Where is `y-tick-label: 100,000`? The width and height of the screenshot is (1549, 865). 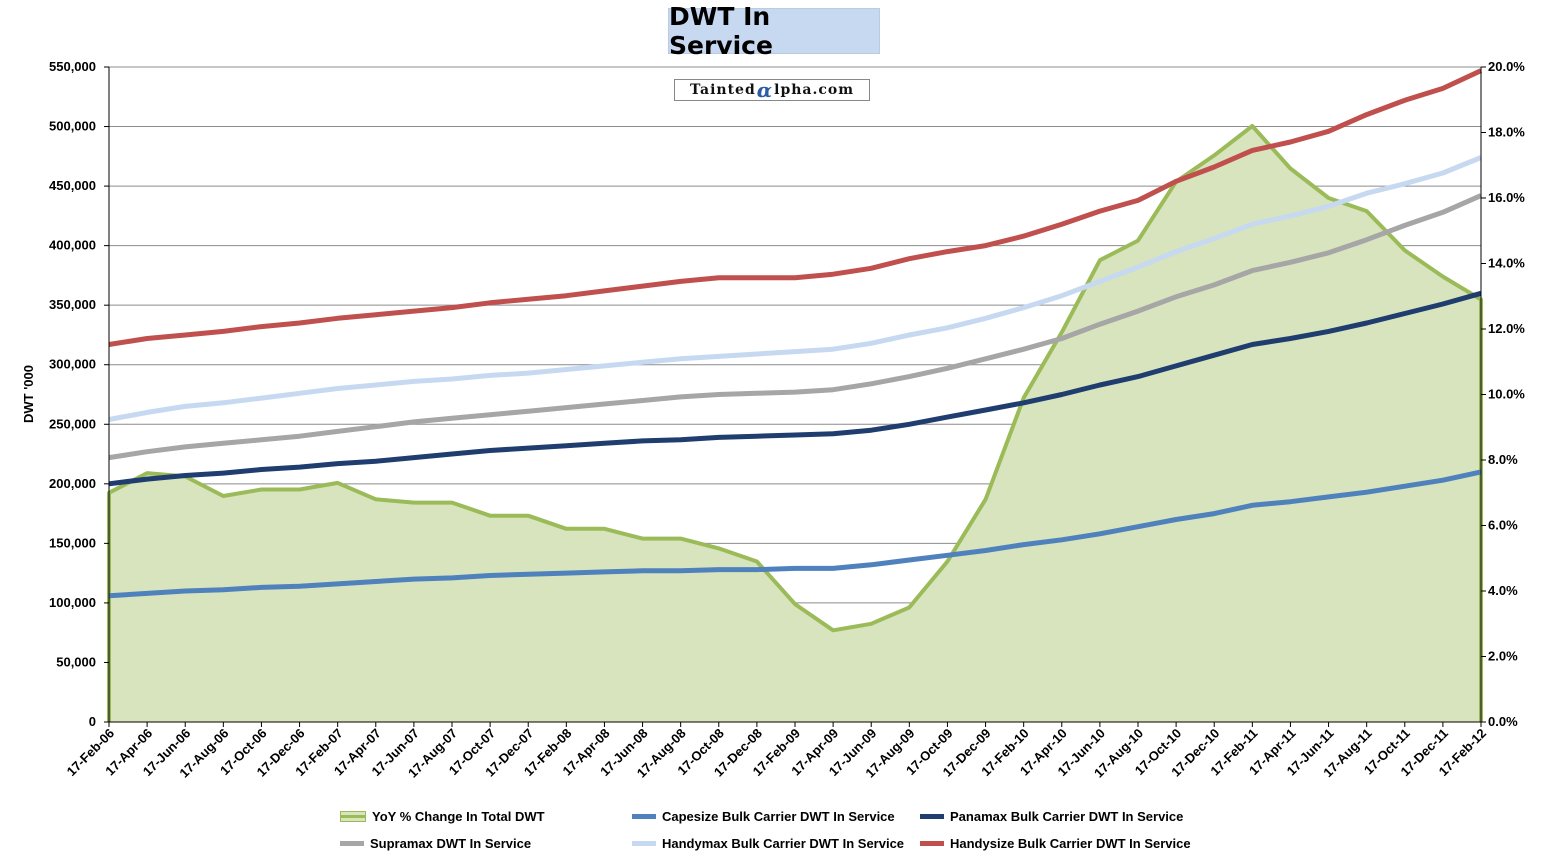 y-tick-label: 100,000 is located at coordinates (72, 602).